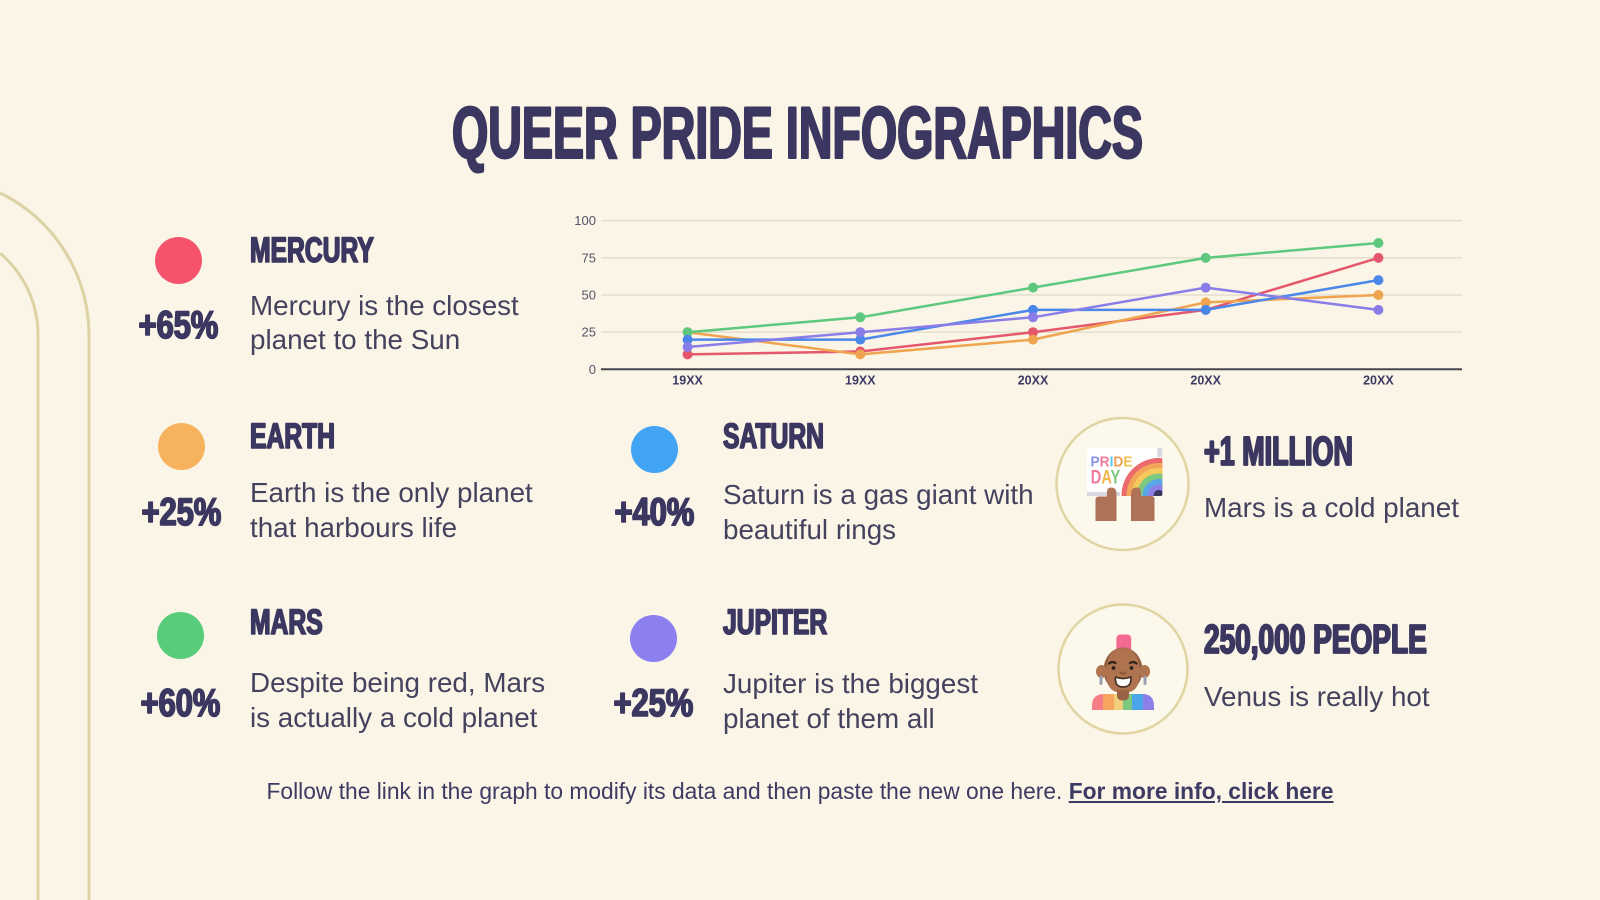 This screenshot has height=900, width=1600. I want to click on svg-text: 0, so click(592, 369).